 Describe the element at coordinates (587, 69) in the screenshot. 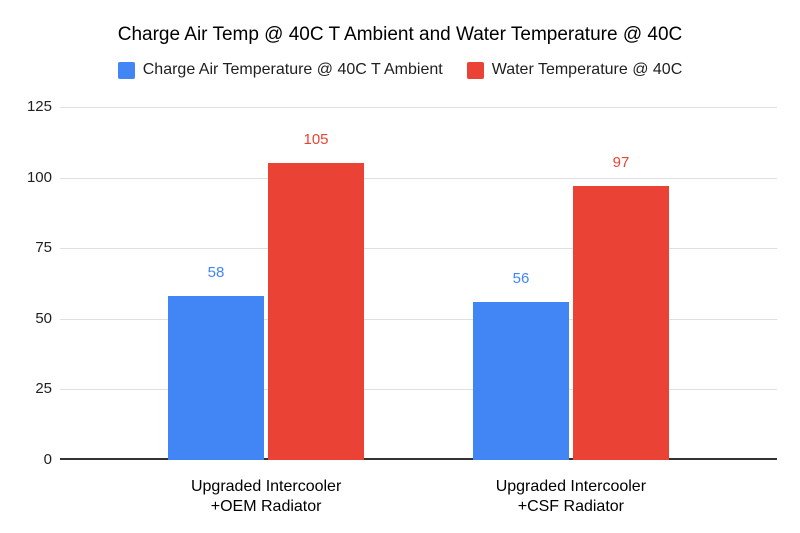

I see `legend-label: Water Temperature @ 40C` at that location.